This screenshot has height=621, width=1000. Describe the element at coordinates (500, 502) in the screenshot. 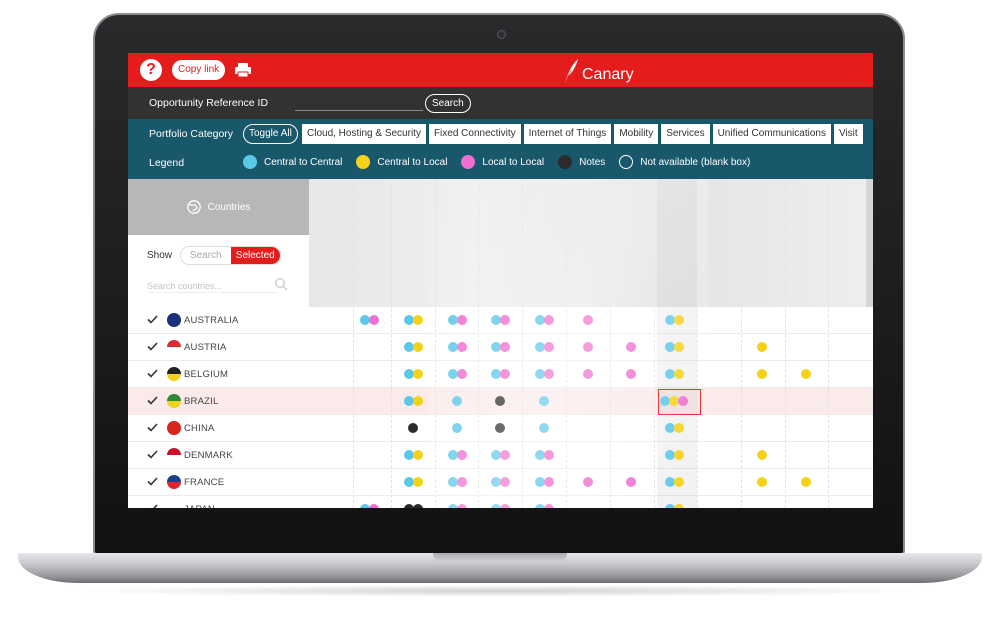

I see `country-row: JAPAN` at that location.